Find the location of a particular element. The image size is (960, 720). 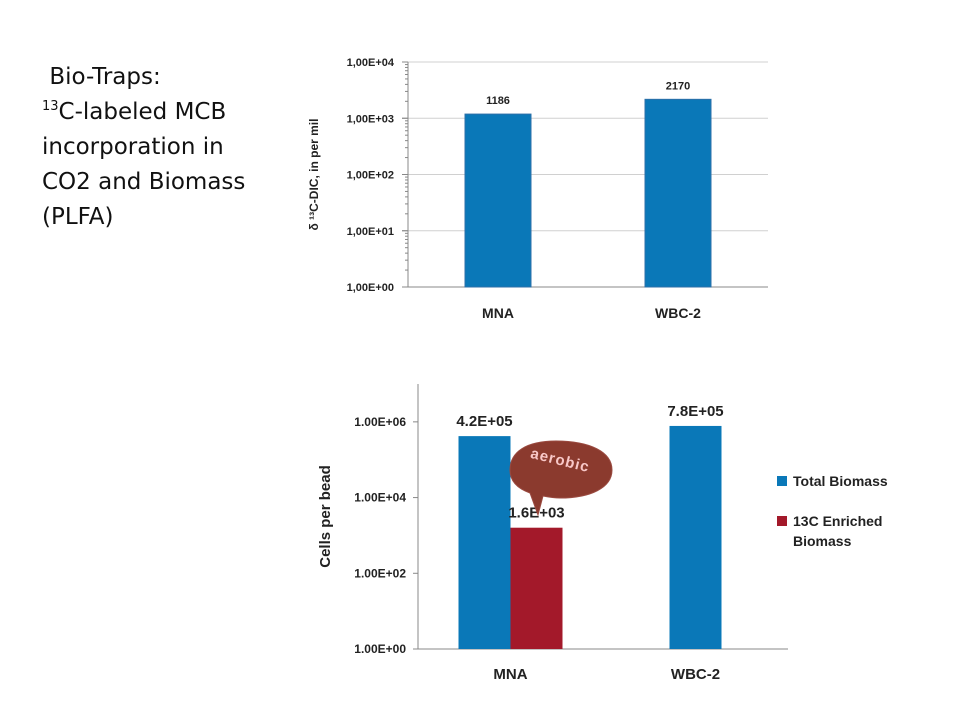

y-tick-label: 1.00E+04 is located at coordinates (380, 498).